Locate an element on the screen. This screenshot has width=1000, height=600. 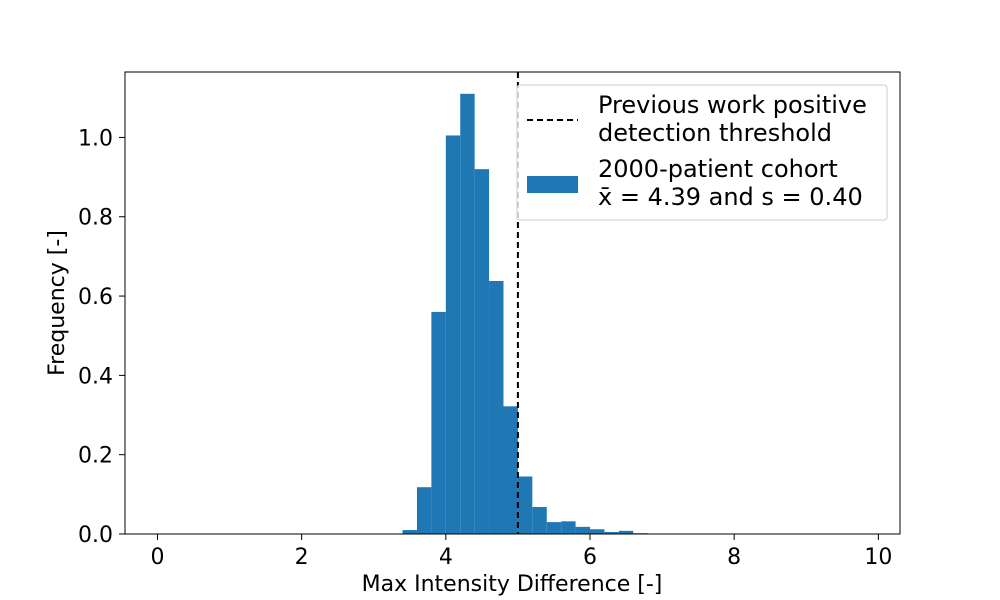
y-axis-ticks: 0.0 0.2 0.4 0.6 0.8 1.0 is located at coordinates (101, 337).